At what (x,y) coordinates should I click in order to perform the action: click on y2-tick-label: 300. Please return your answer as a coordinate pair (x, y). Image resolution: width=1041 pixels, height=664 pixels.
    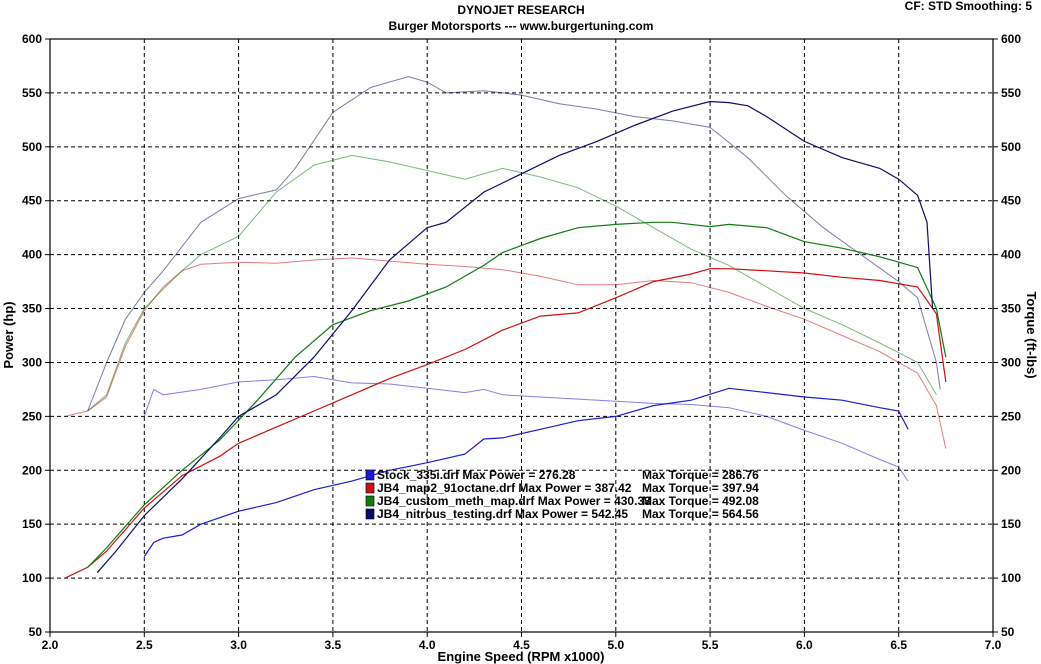
    Looking at the image, I should click on (1011, 362).